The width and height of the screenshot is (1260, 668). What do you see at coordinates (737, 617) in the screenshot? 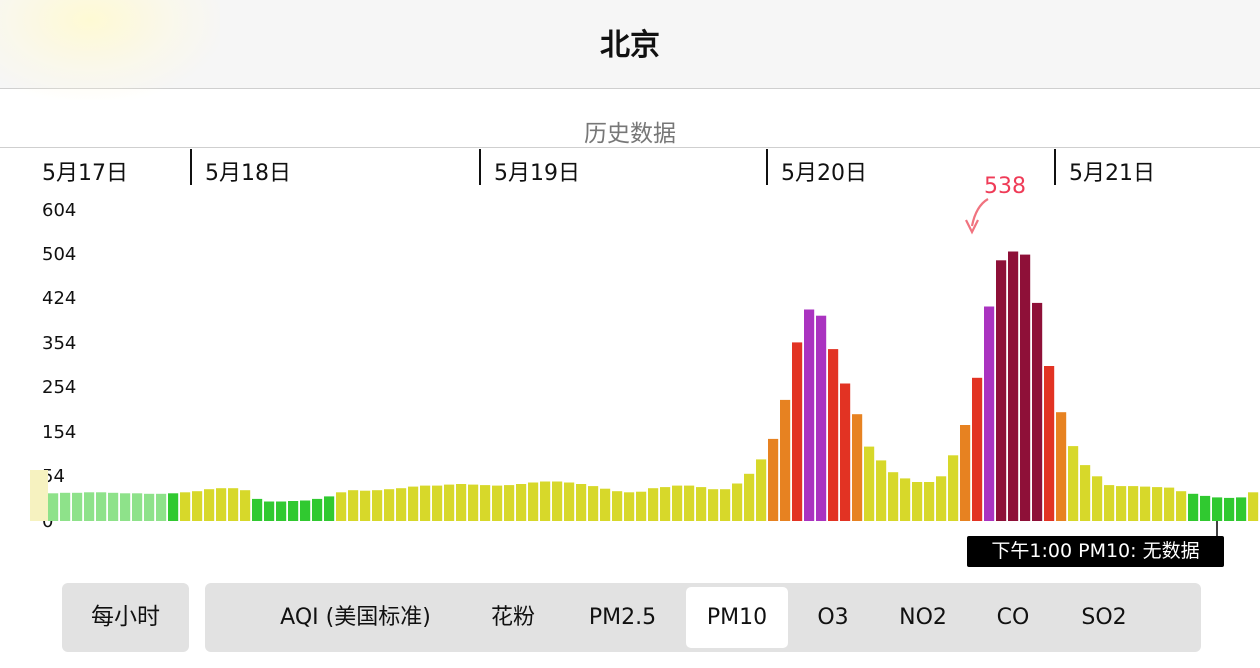
I see `tab-pm10: PM10` at bounding box center [737, 617].